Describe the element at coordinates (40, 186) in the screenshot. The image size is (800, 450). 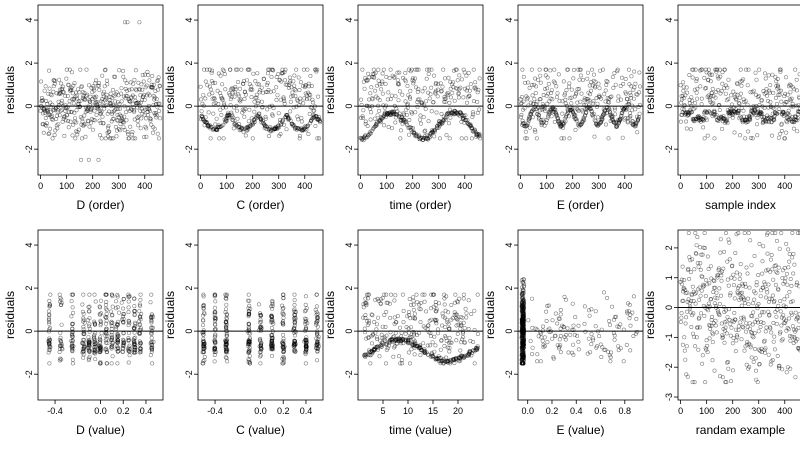
I see `x-tick-label: 0` at that location.